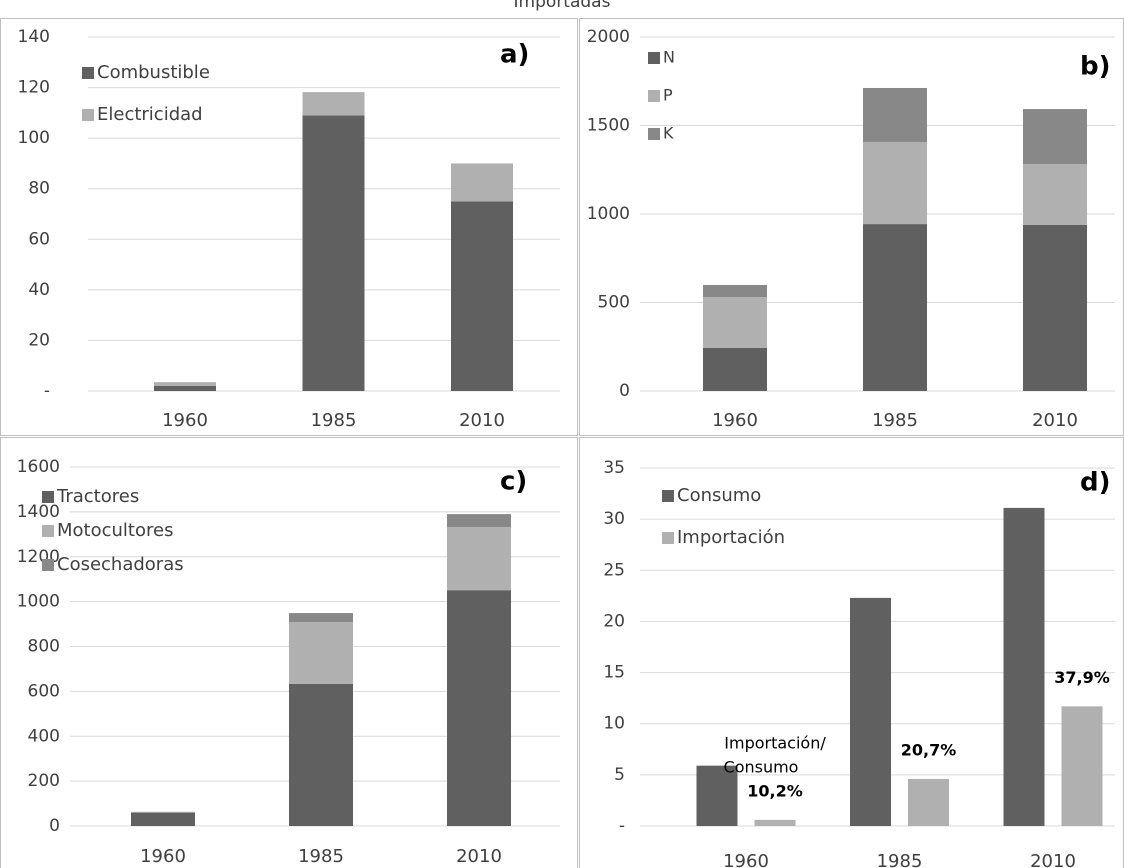  Describe the element at coordinates (614, 570) in the screenshot. I see `y-tick-label: 25` at that location.